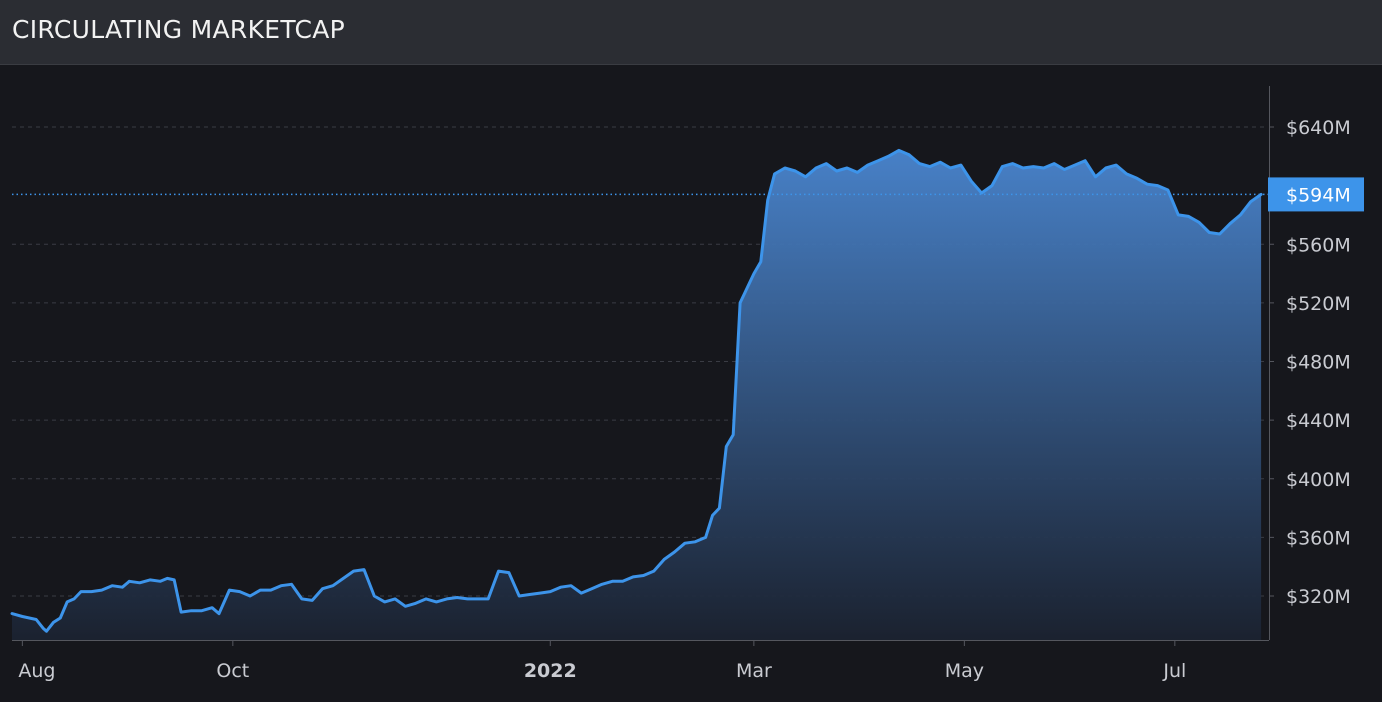 The width and height of the screenshot is (1382, 702). What do you see at coordinates (179, 29) in the screenshot?
I see `page-title: CIRCULATING MARKETCAP` at bounding box center [179, 29].